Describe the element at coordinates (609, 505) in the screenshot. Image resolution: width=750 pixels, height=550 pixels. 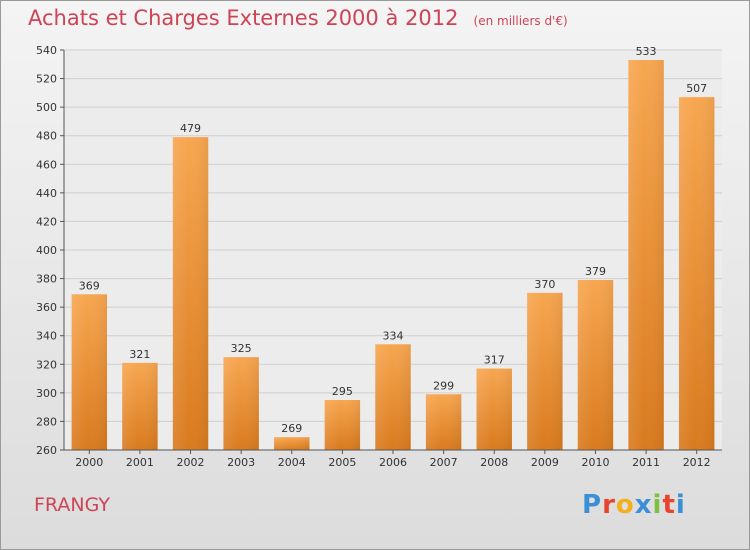
I see `logo-letter: r` at that location.